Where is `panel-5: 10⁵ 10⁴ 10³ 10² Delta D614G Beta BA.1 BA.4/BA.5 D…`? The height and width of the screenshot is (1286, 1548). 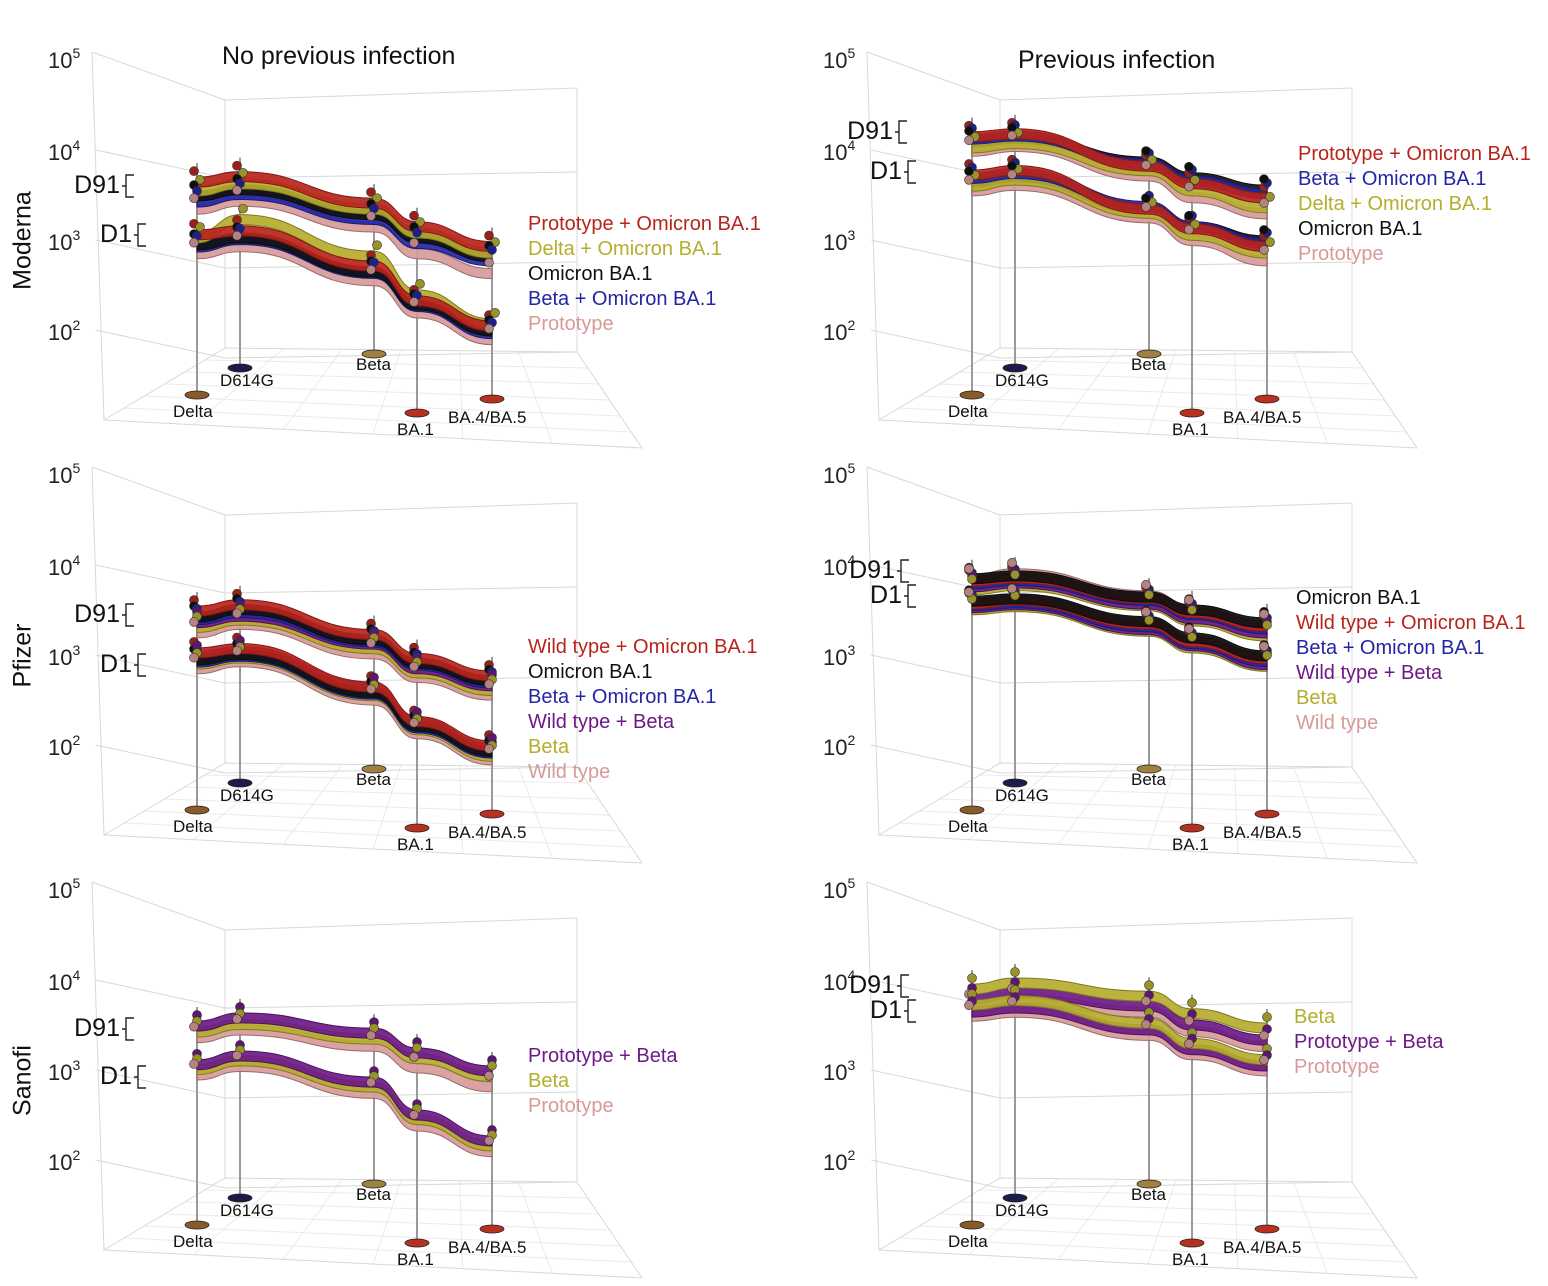 panel-5: 10⁵ 10⁴ 10³ 10² Delta D614G Beta BA.1 BA.4/BA.5 D… is located at coordinates (363, 1077).